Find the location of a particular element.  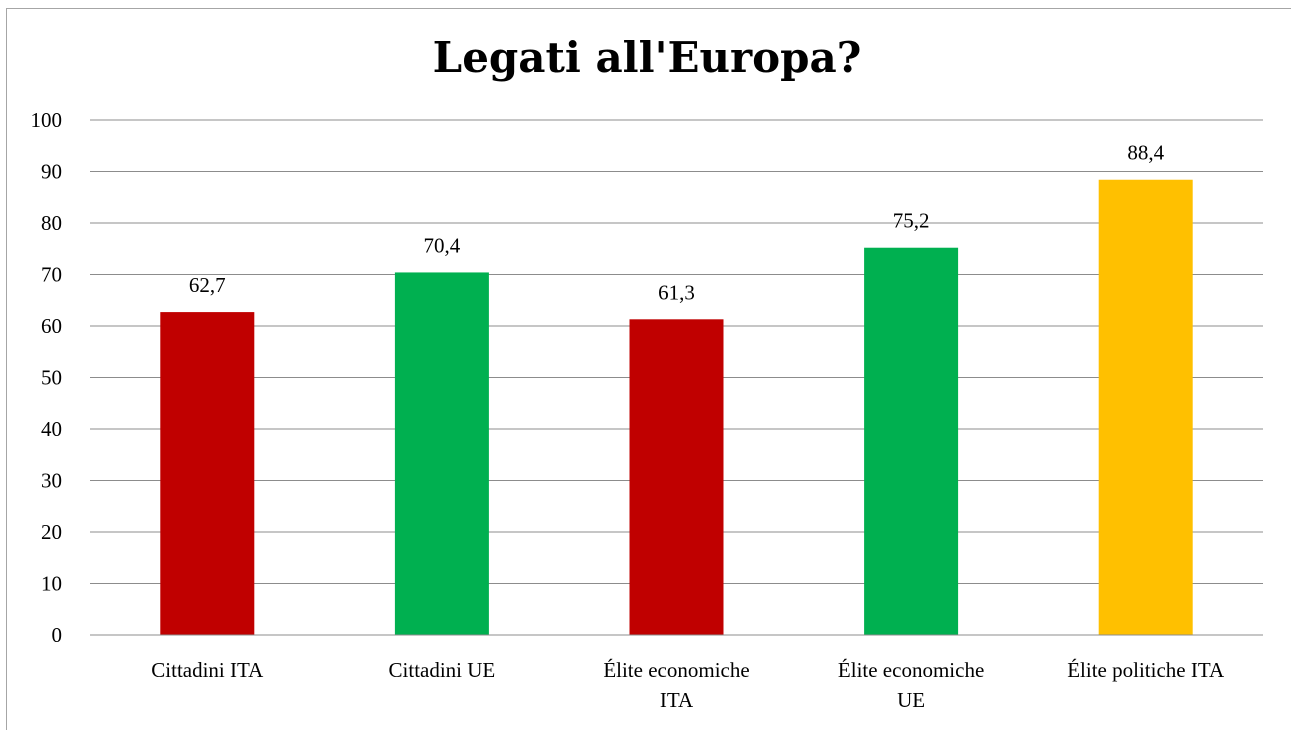

y-tick-label: 10 is located at coordinates (51, 584).